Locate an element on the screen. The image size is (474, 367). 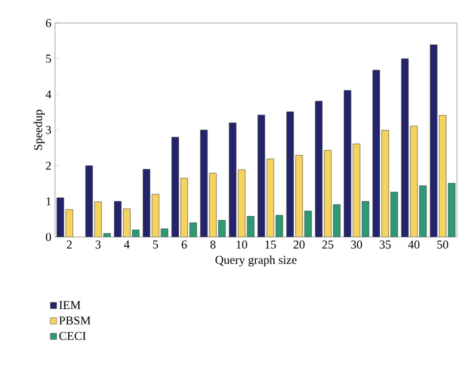
x-tick-label: 10 is located at coordinates (242, 244).